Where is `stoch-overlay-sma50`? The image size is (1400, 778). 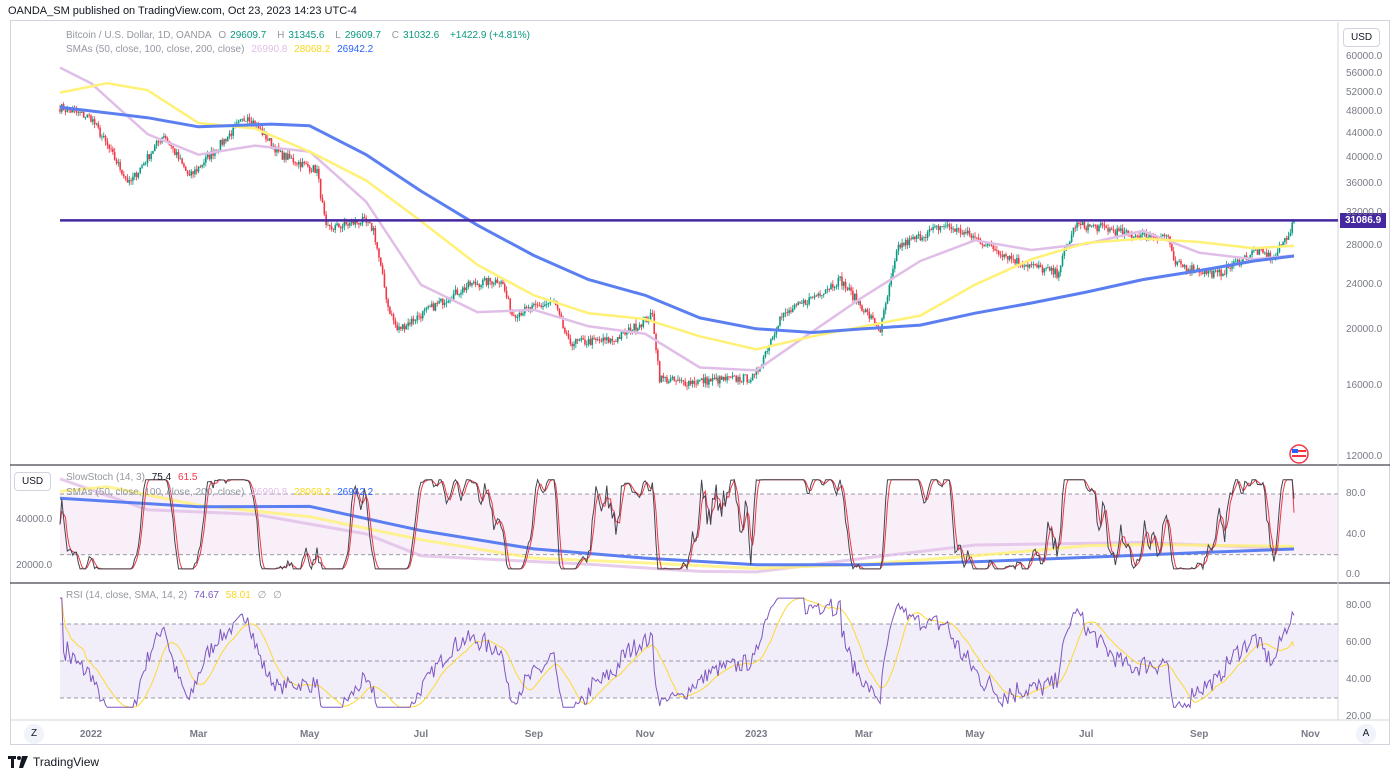 stoch-overlay-sma50 is located at coordinates (677, 525).